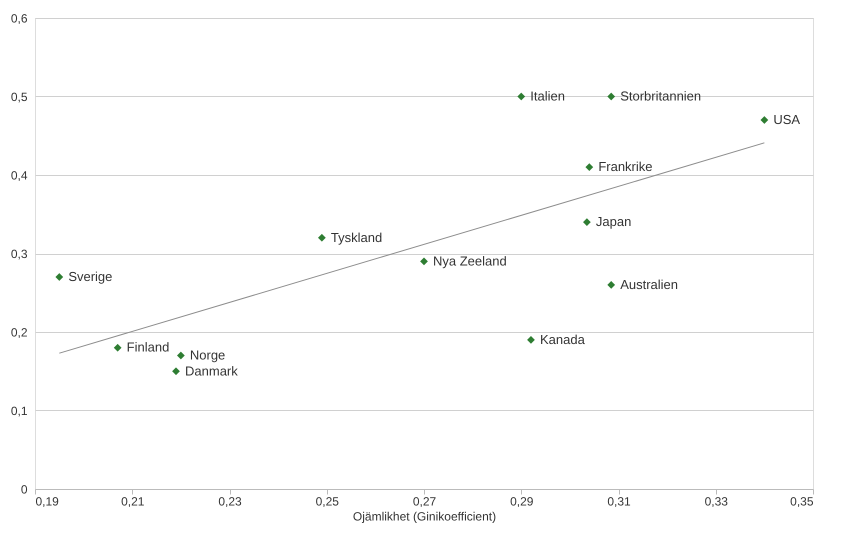  Describe the element at coordinates (786, 120) in the screenshot. I see `annotation: USA` at that location.